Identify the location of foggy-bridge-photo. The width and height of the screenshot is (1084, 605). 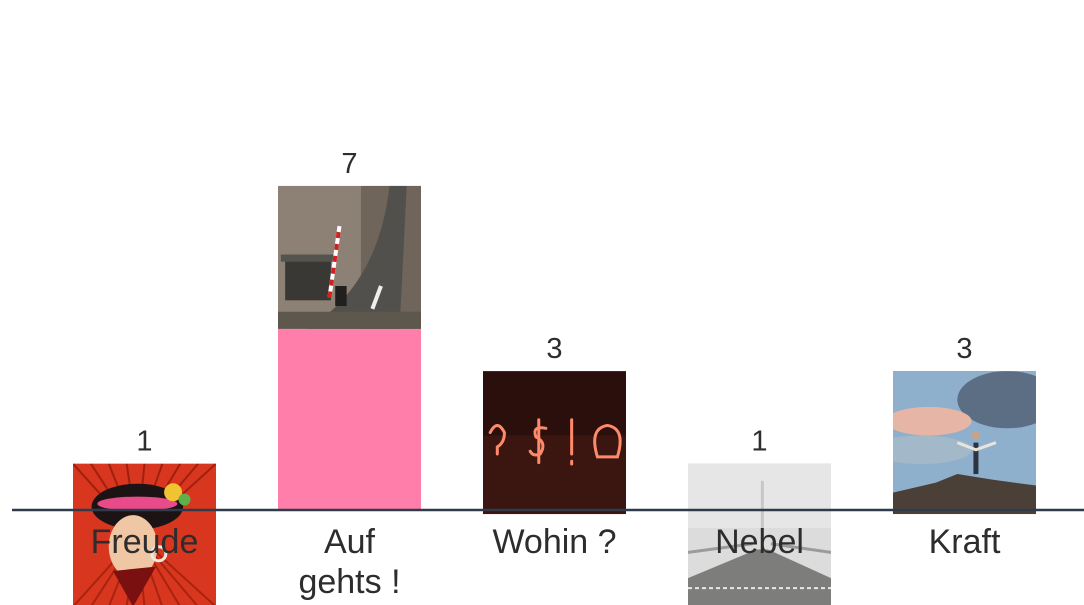
(759, 534).